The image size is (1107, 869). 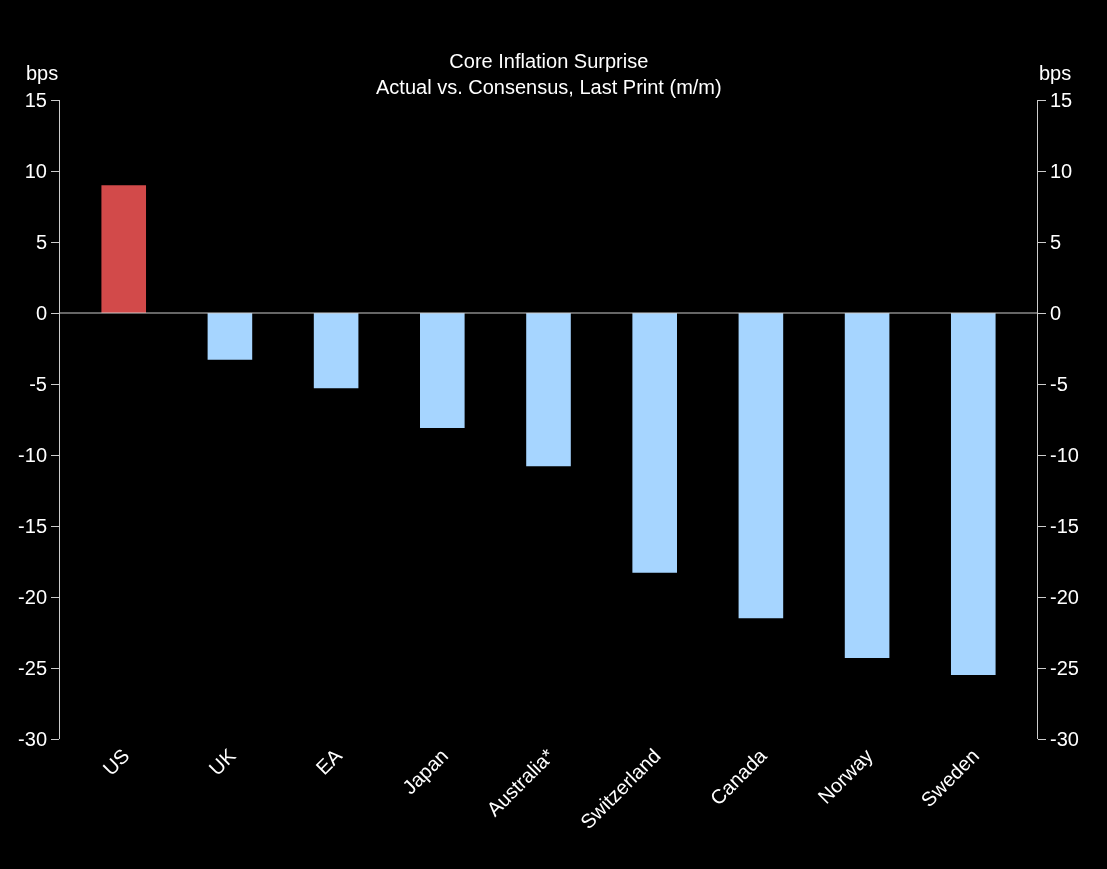 I want to click on y2-tick-label: 5, so click(x=1056, y=242).